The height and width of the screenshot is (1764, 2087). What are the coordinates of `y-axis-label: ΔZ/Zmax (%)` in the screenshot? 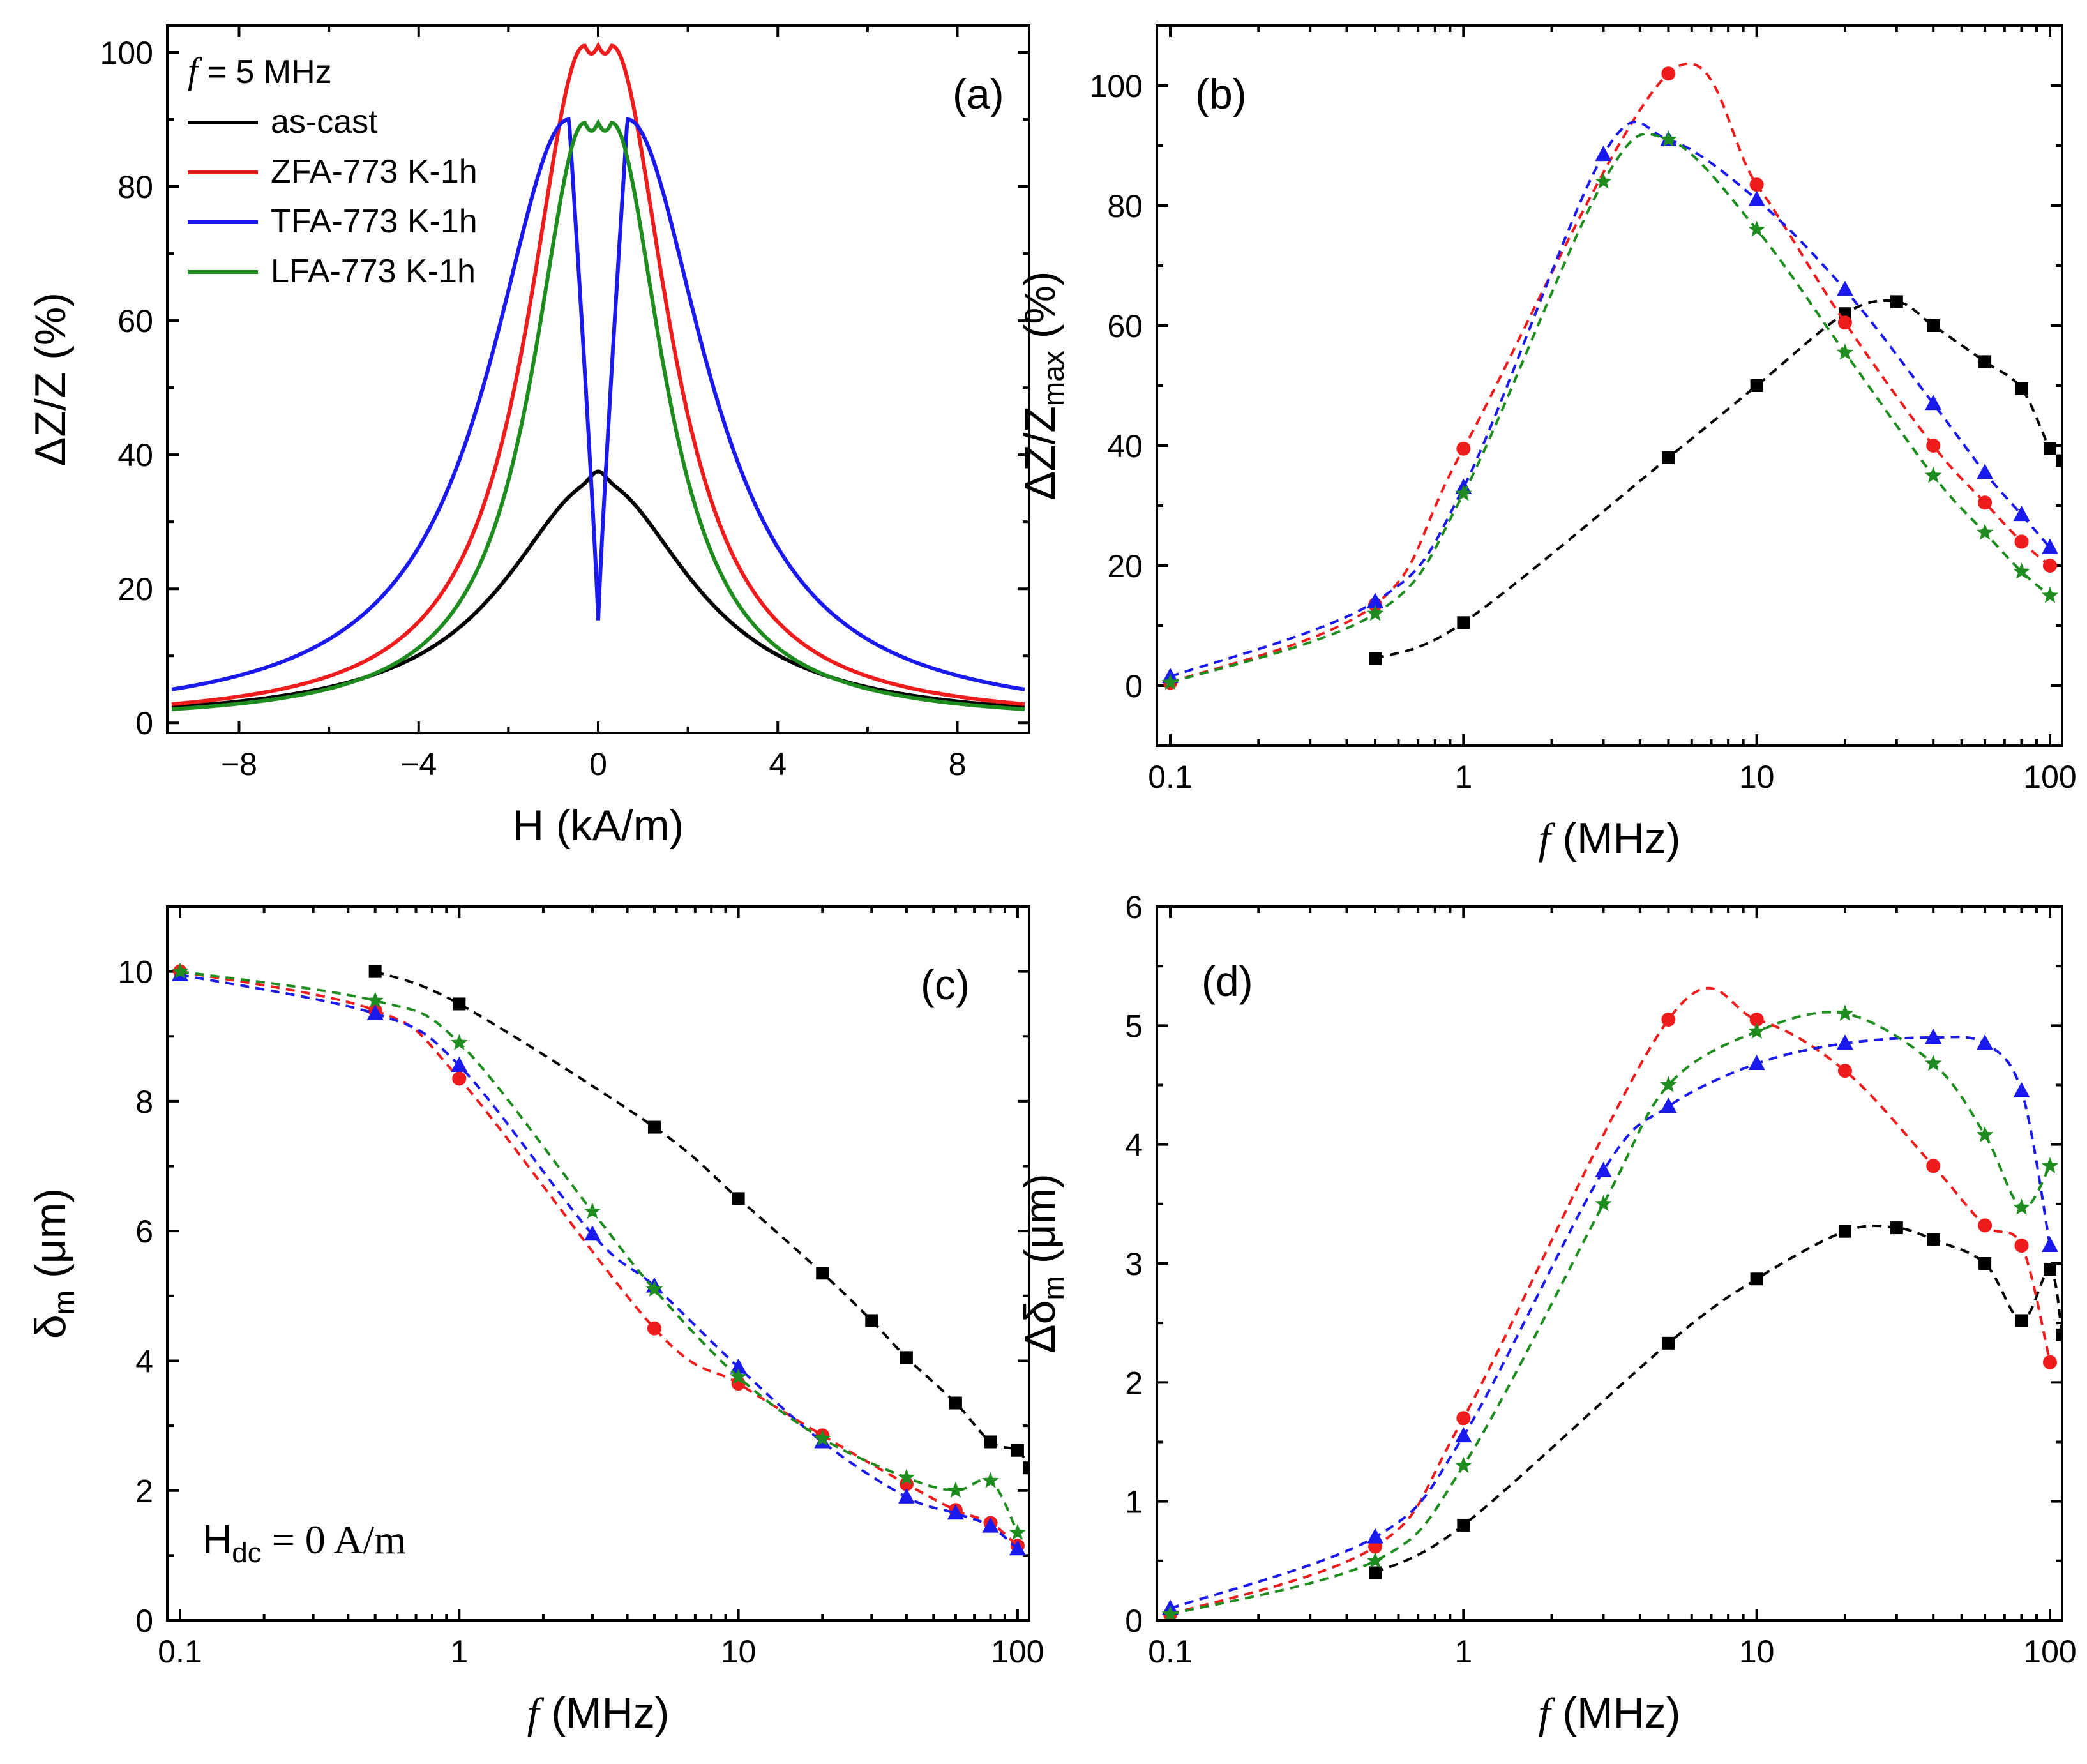 It's located at (1043, 386).